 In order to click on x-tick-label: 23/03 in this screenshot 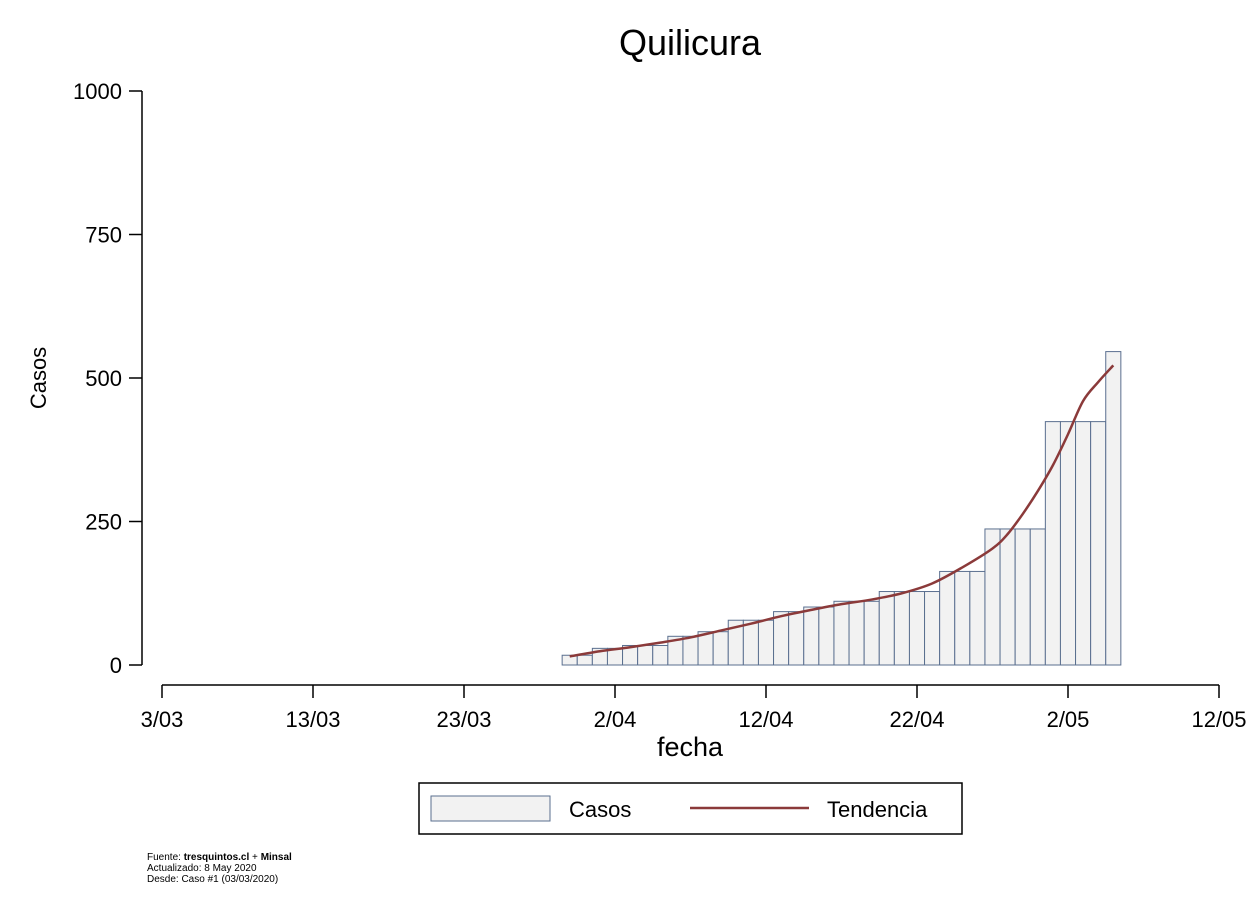, I will do `click(463, 719)`.